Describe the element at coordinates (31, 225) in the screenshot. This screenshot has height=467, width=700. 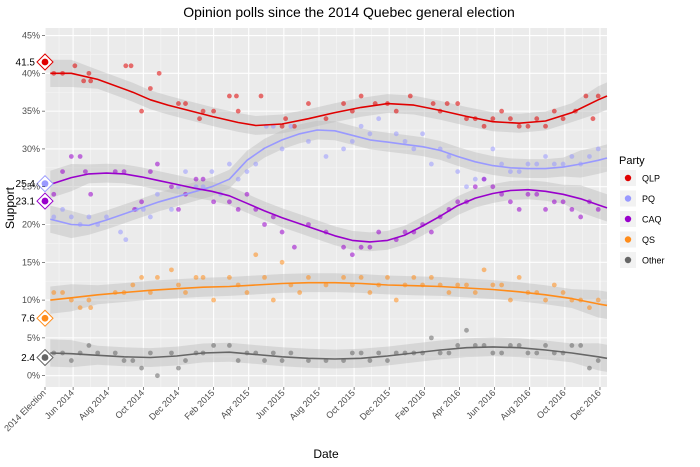
I see `y-tick-label: 20%` at that location.